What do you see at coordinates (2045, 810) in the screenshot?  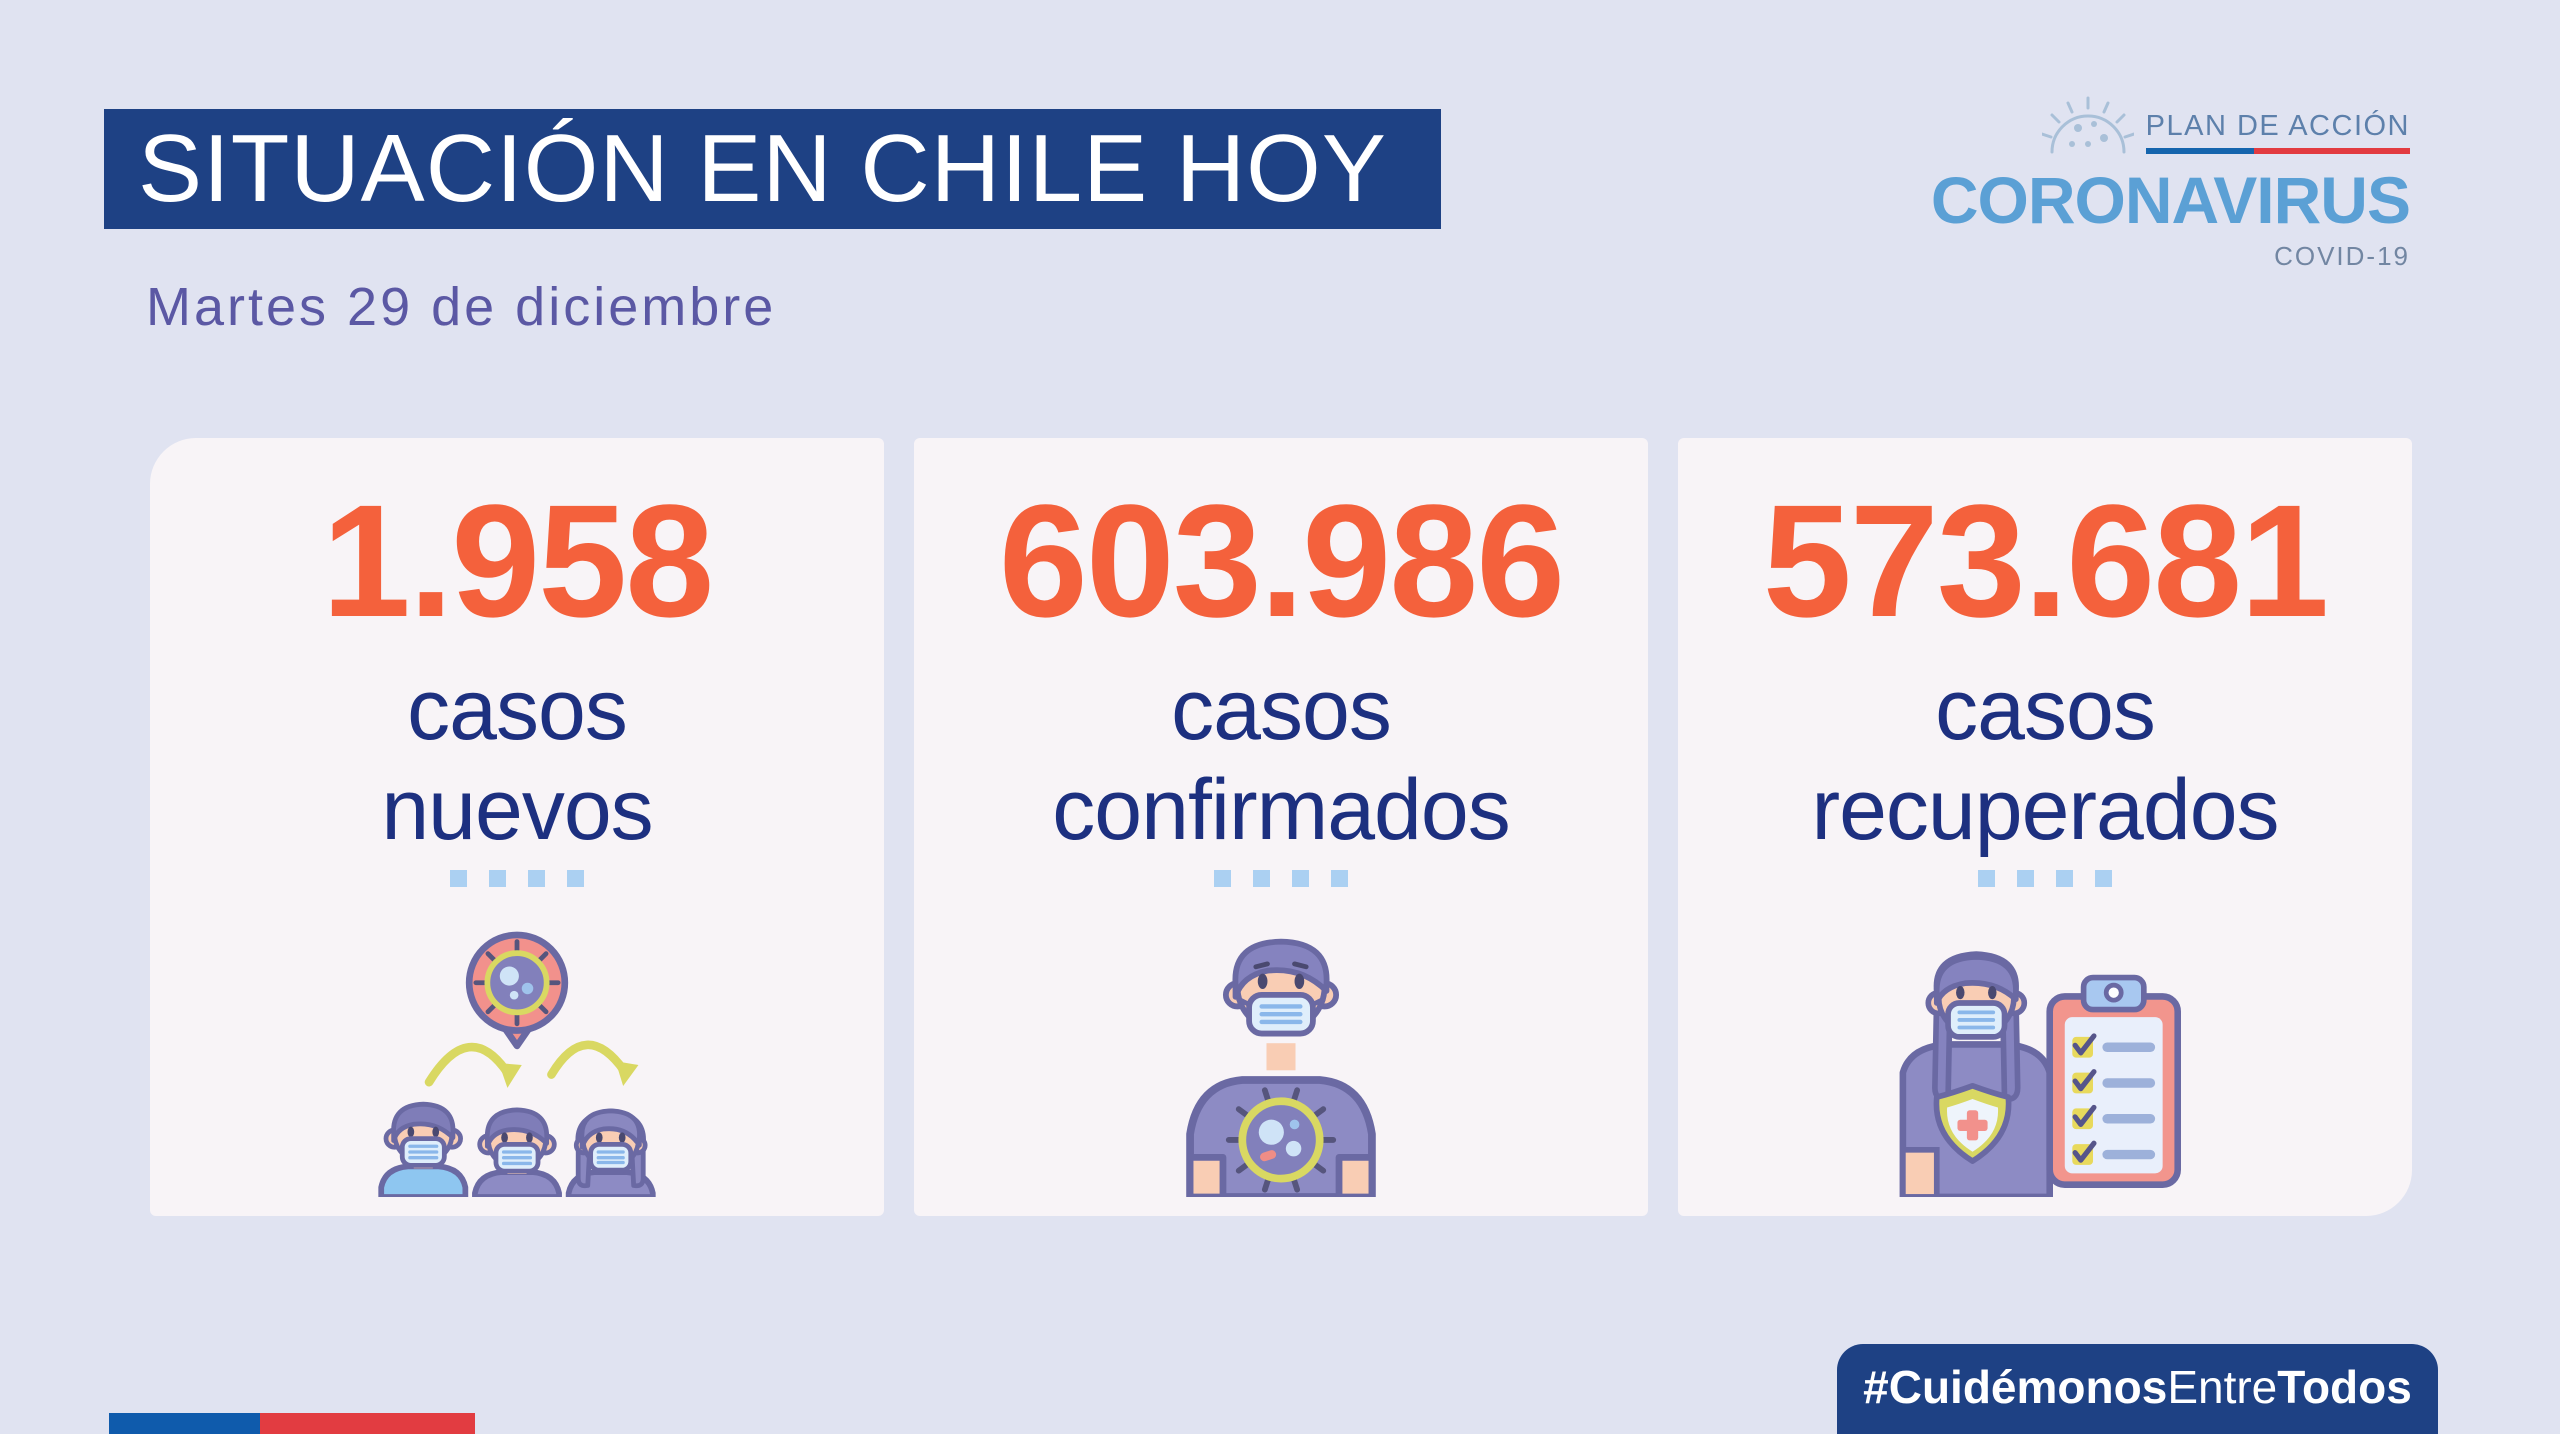 I see `stat-label-line2: recuperados` at bounding box center [2045, 810].